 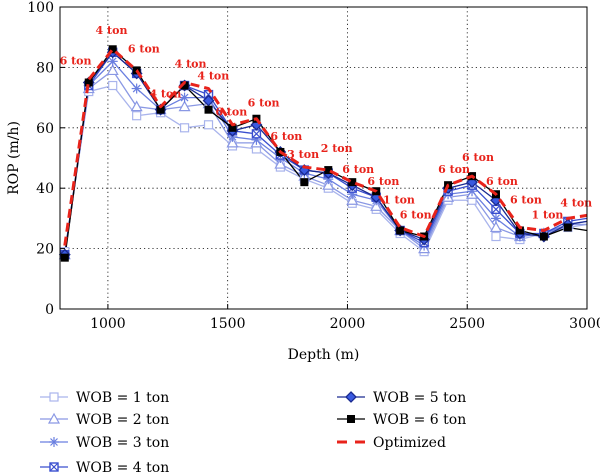 What do you see at coordinates (54, 467) in the screenshot?
I see `legend-marker-wob-4-ton` at bounding box center [54, 467].